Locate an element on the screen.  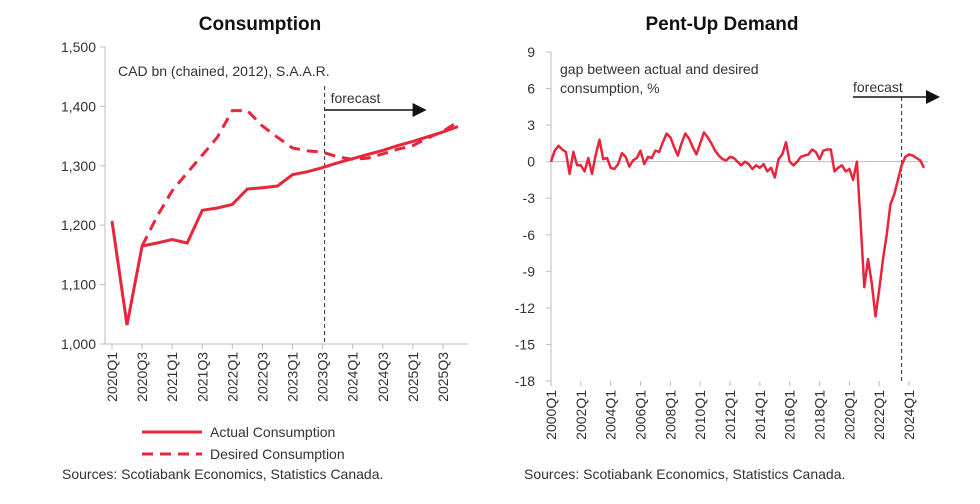
pent-up-y-tick-label: -15 is located at coordinates (525, 344).